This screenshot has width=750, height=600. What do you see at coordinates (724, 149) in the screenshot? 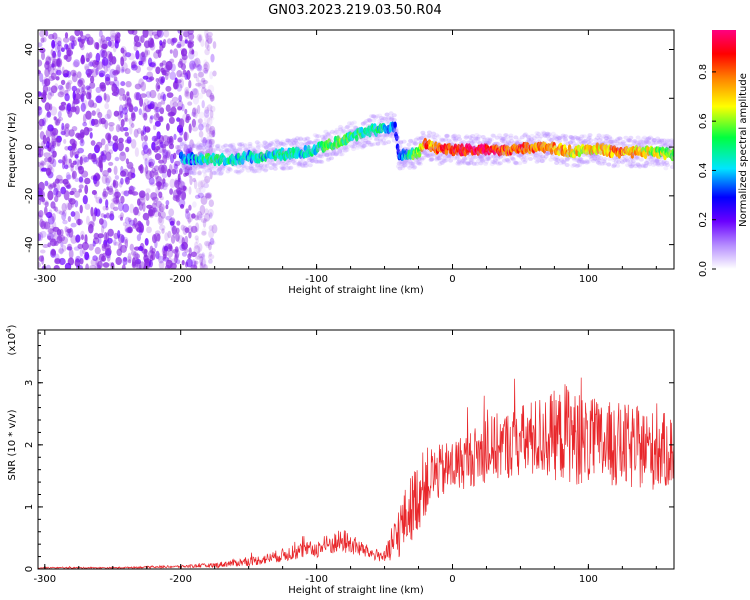
I see `colorbar-gradient` at bounding box center [724, 149].